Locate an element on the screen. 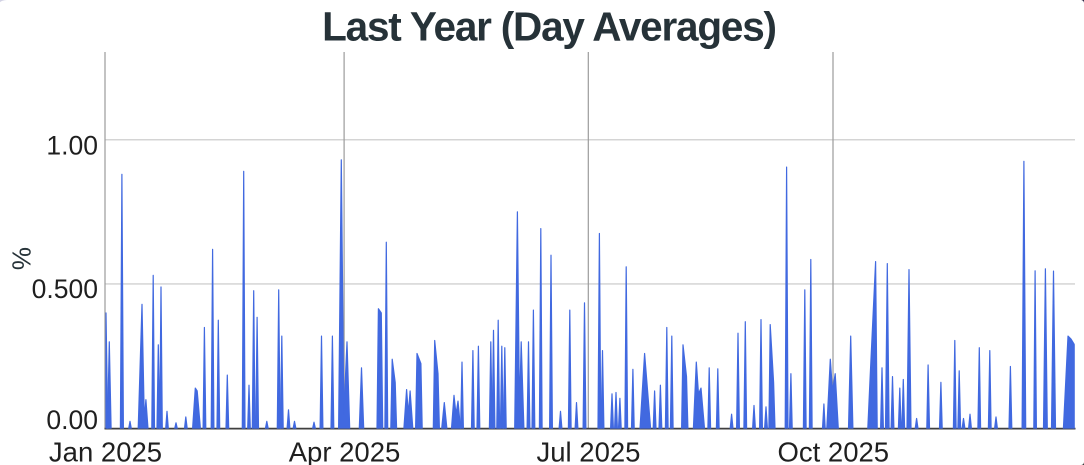 The height and width of the screenshot is (465, 1084). svg-text: 0.500 is located at coordinates (65, 289).